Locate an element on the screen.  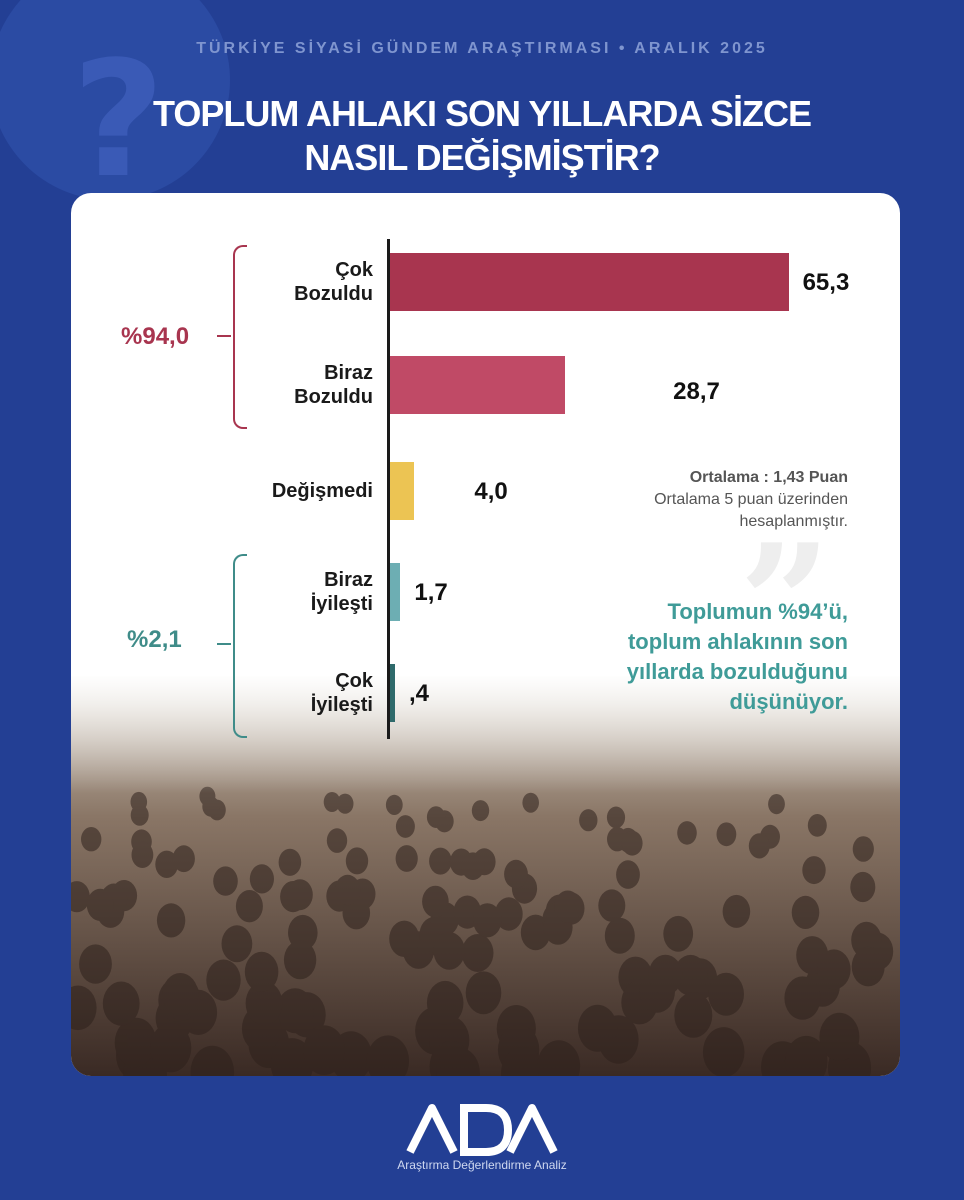
value-label-4: 1,7 is located at coordinates (431, 592).